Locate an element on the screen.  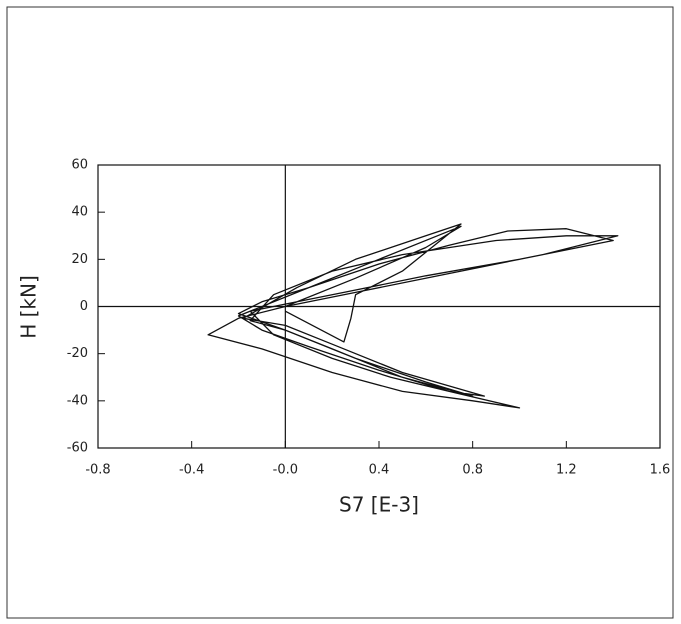
y-tick-label: -40 is located at coordinates (77, 400).